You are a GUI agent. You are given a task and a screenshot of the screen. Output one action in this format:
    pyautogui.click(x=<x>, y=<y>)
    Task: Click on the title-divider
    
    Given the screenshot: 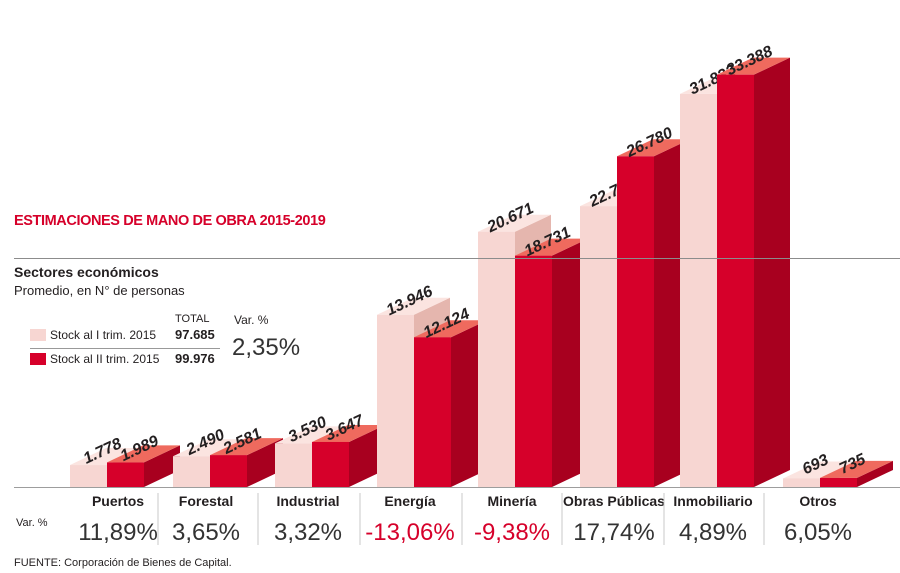 What is the action you would take?
    pyautogui.click(x=457, y=258)
    